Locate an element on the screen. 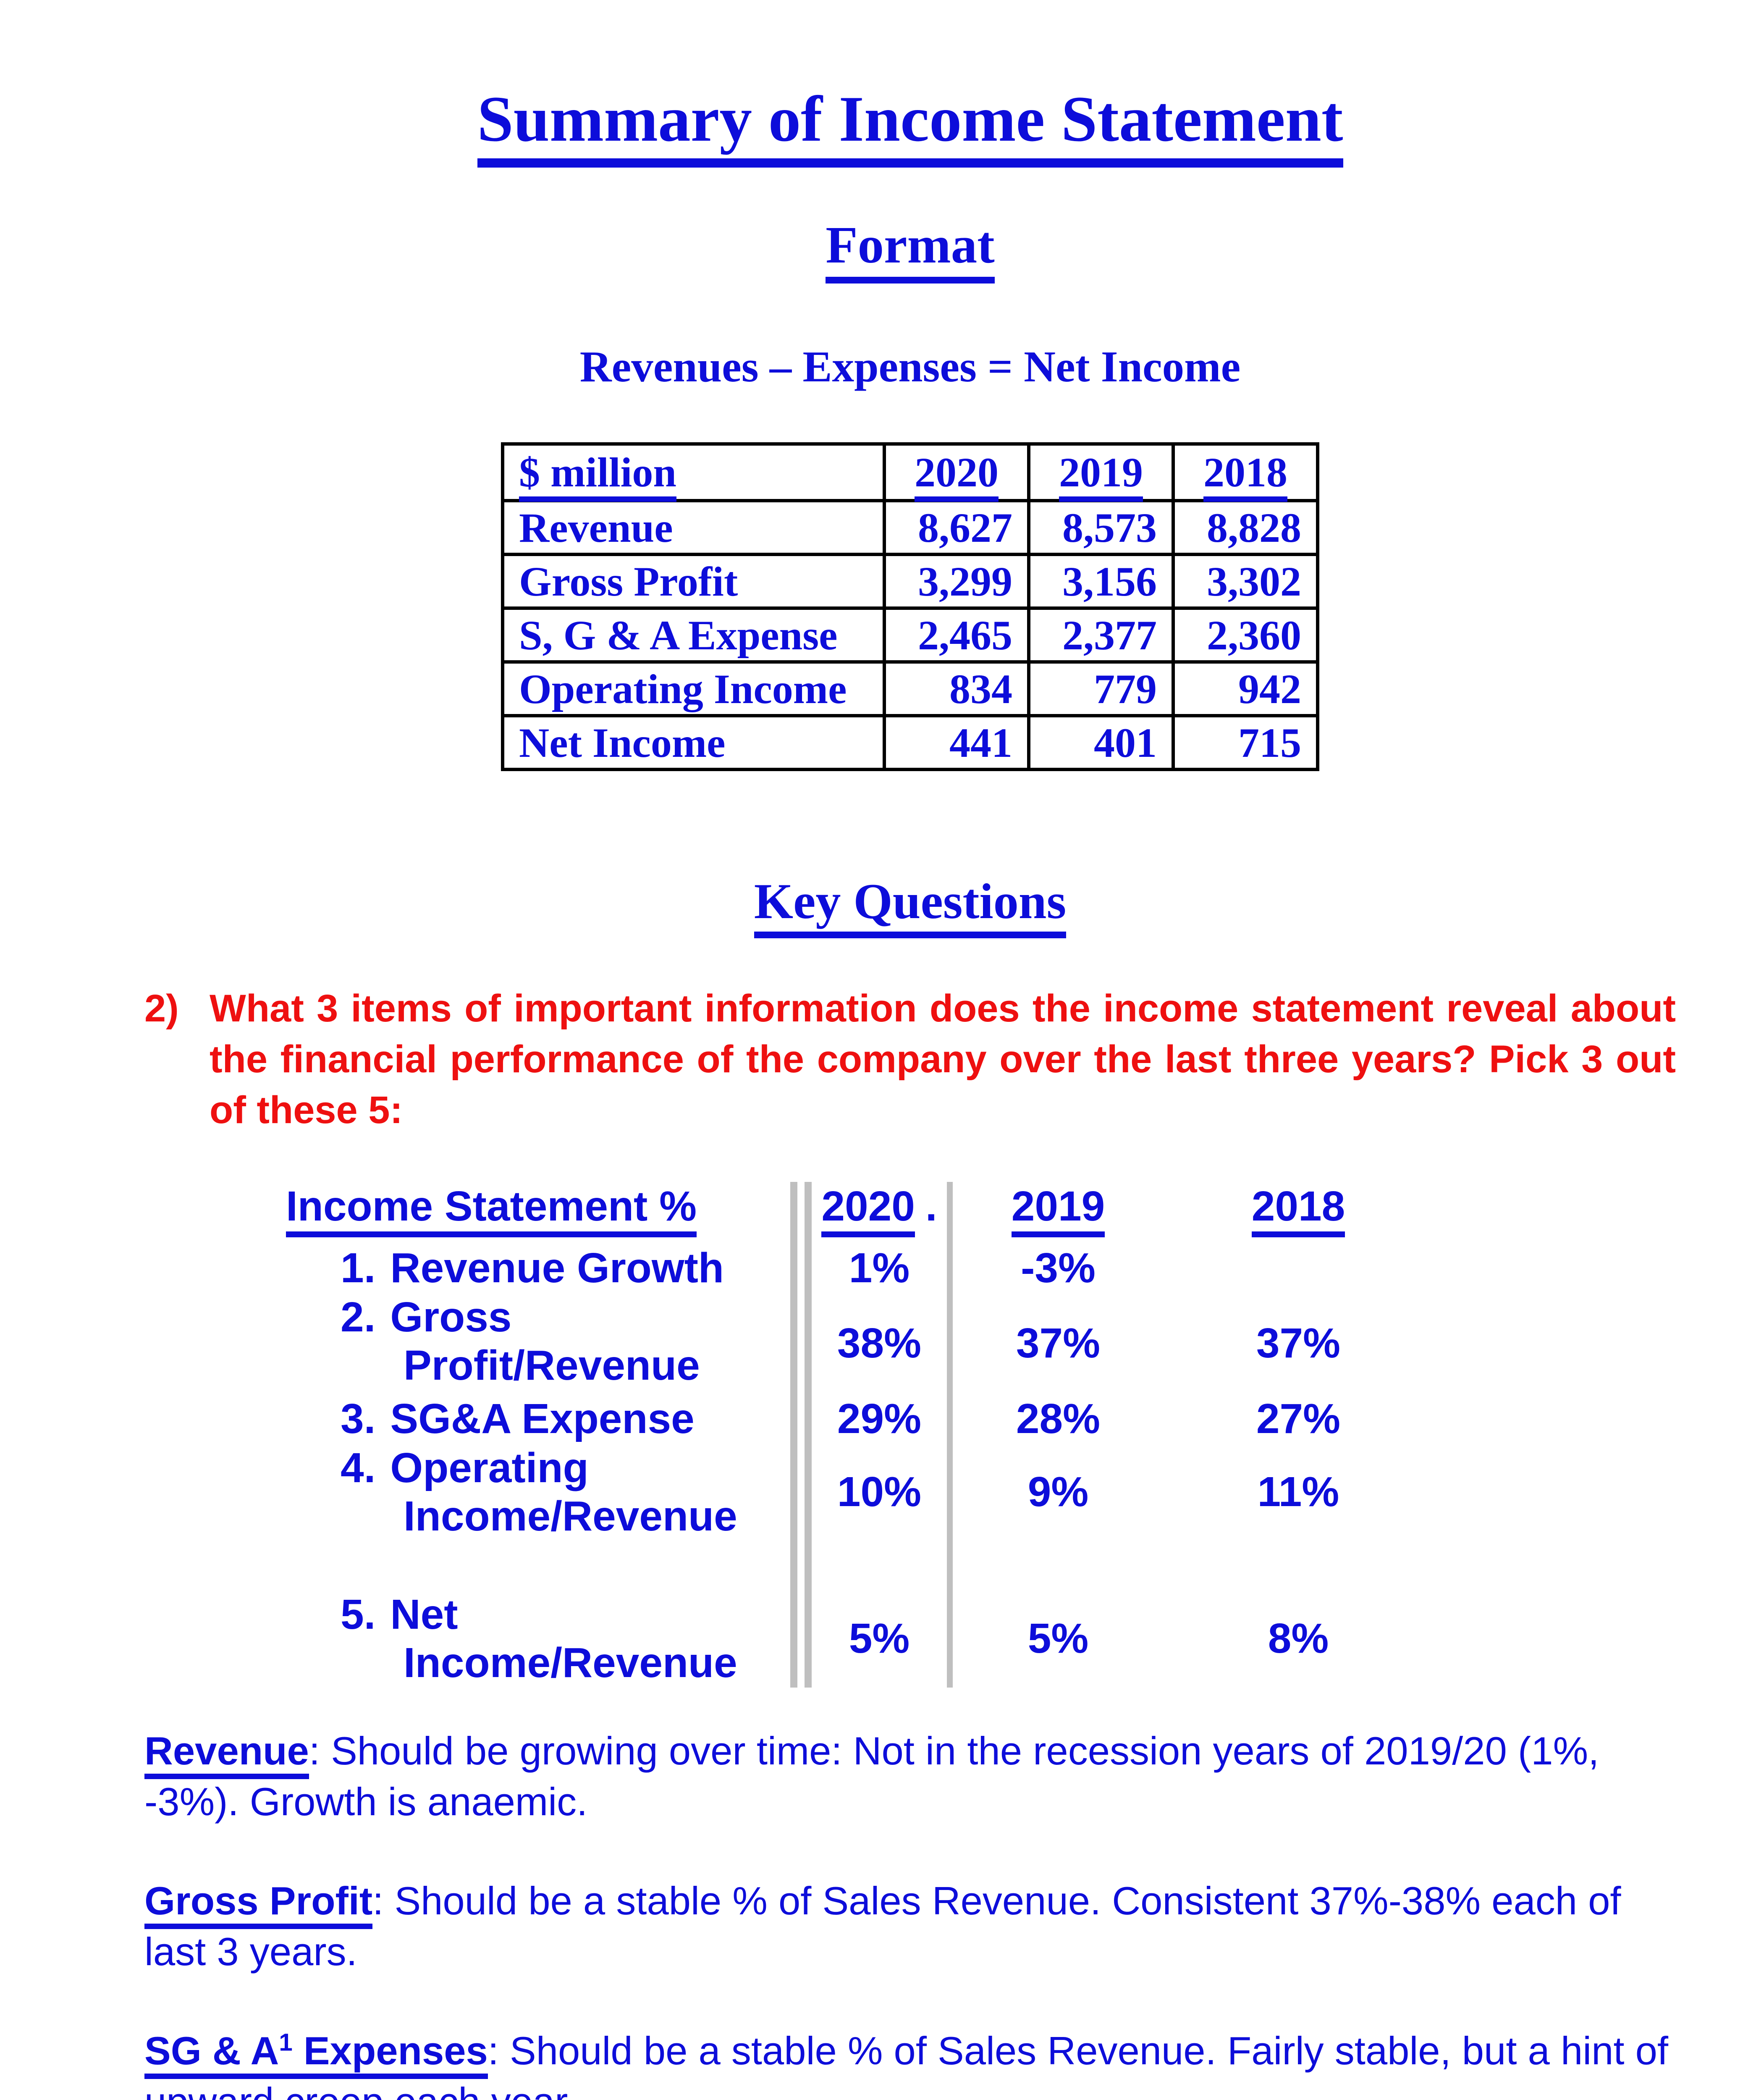  income-equation: Revenues – Expenses = Net Income is located at coordinates (910, 366).